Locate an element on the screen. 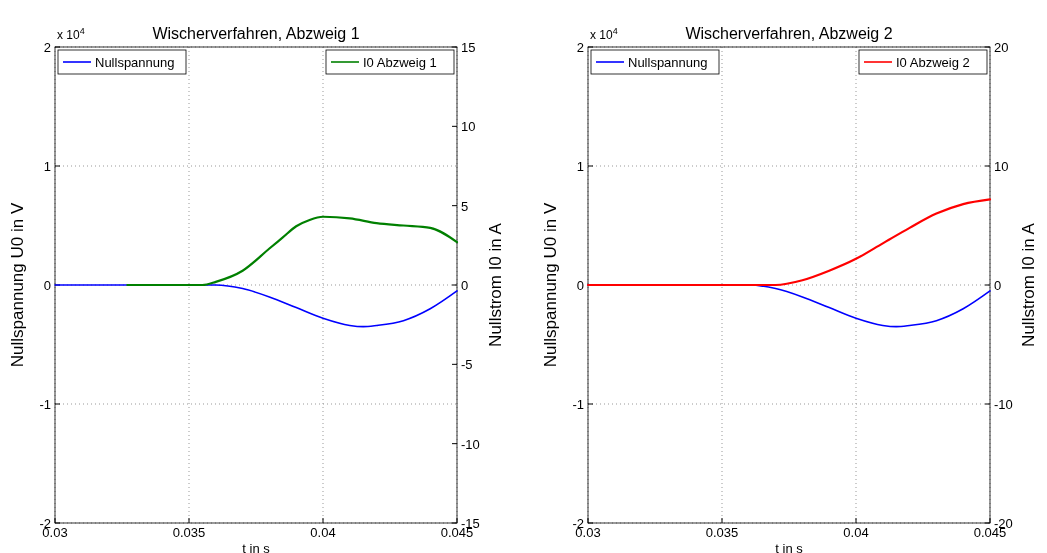  y2-tick-label: 15 is located at coordinates (468, 47).